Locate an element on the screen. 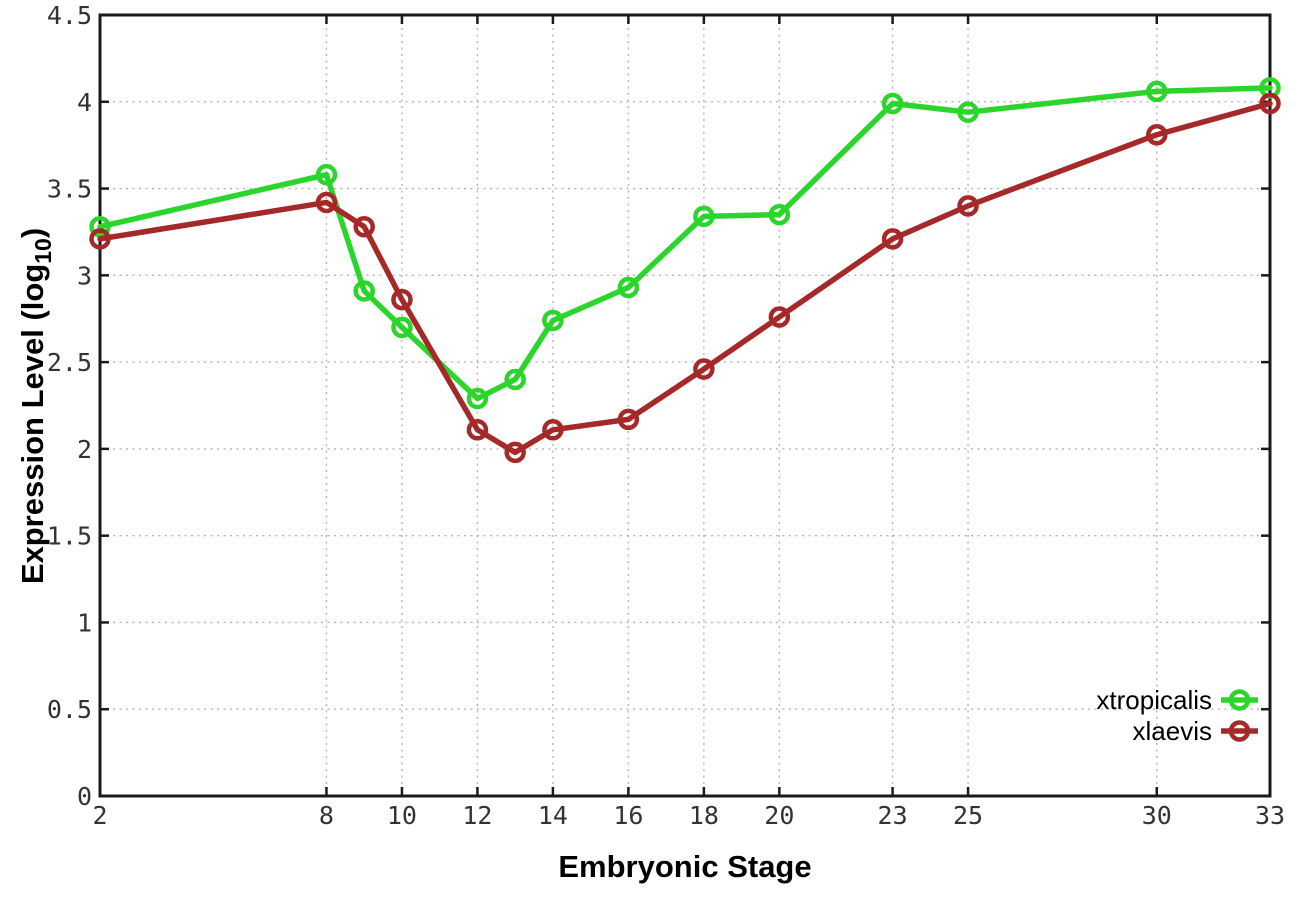 Image resolution: width=1296 pixels, height=907 pixels. y-tick-label: 4.5 is located at coordinates (69, 15).